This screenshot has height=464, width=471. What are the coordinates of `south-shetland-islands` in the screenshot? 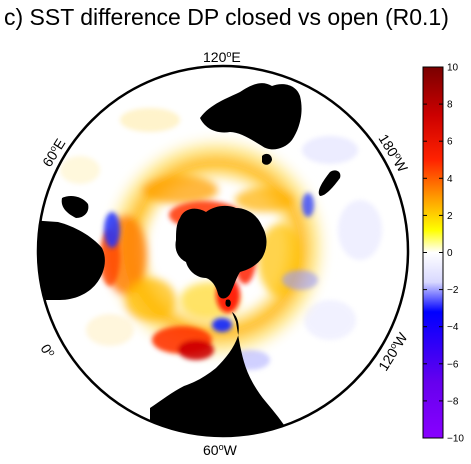 It's located at (228, 303).